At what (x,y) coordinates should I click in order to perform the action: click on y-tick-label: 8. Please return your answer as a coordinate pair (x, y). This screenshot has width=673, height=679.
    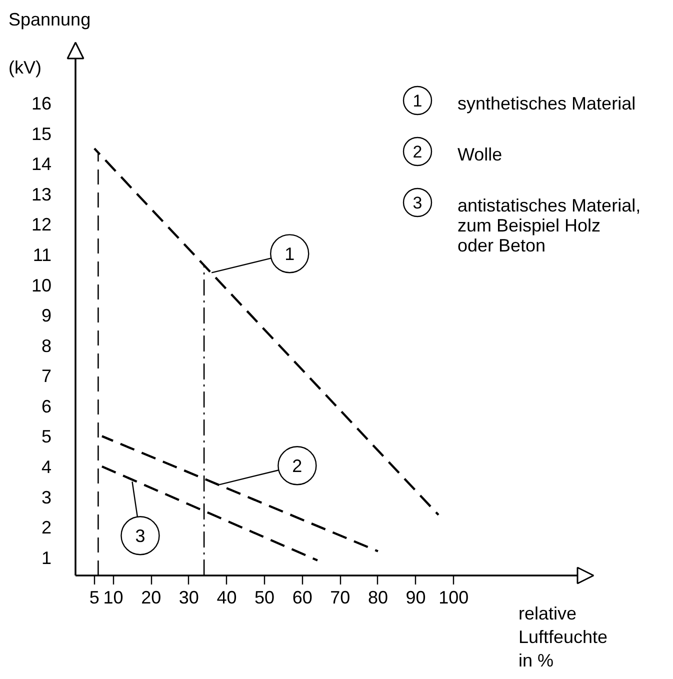
    Looking at the image, I should click on (46, 346).